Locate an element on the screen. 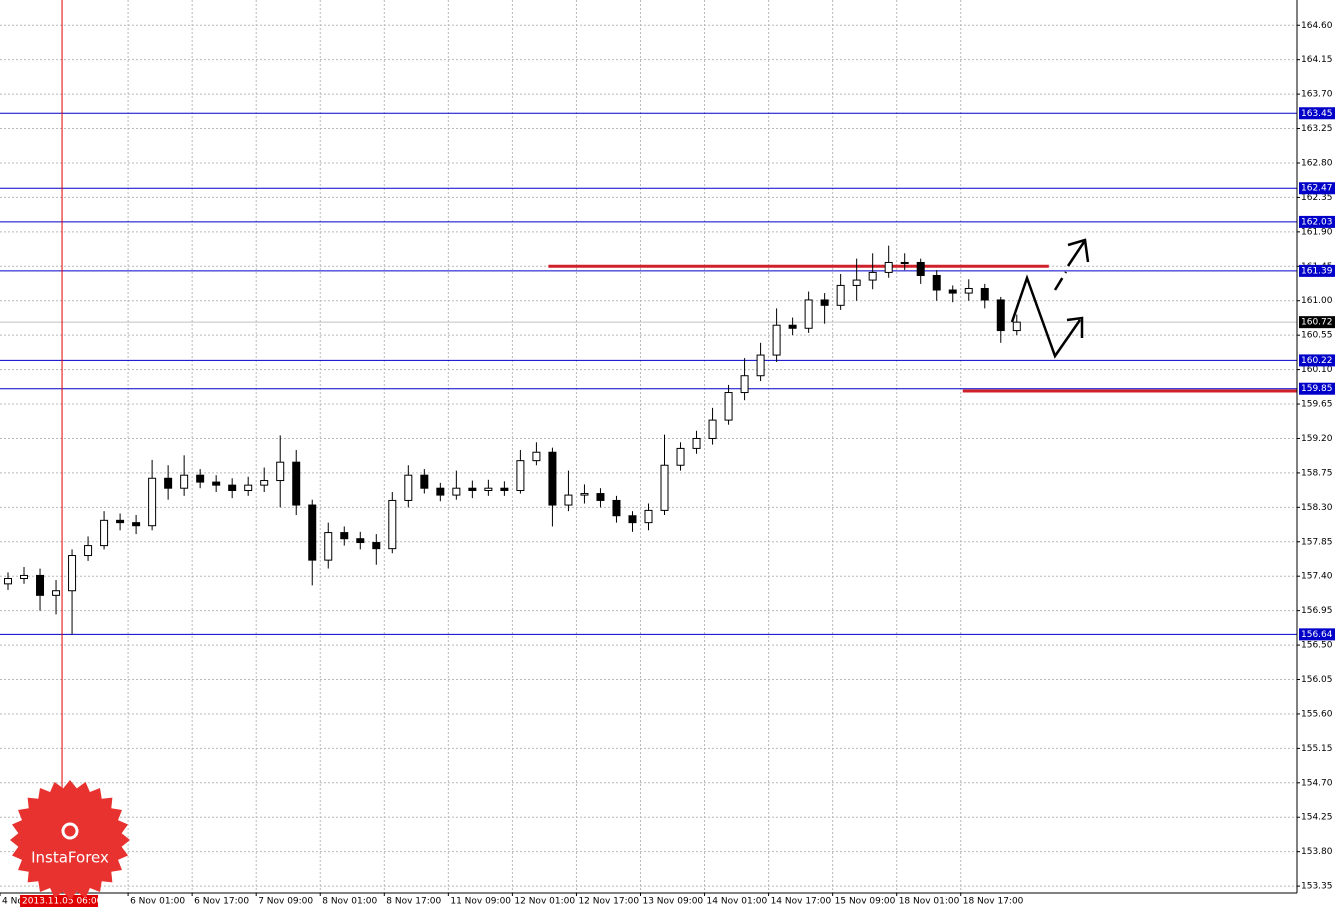 The height and width of the screenshot is (915, 1339). x-tick-label: 6 Nov 01:00 is located at coordinates (157, 902).